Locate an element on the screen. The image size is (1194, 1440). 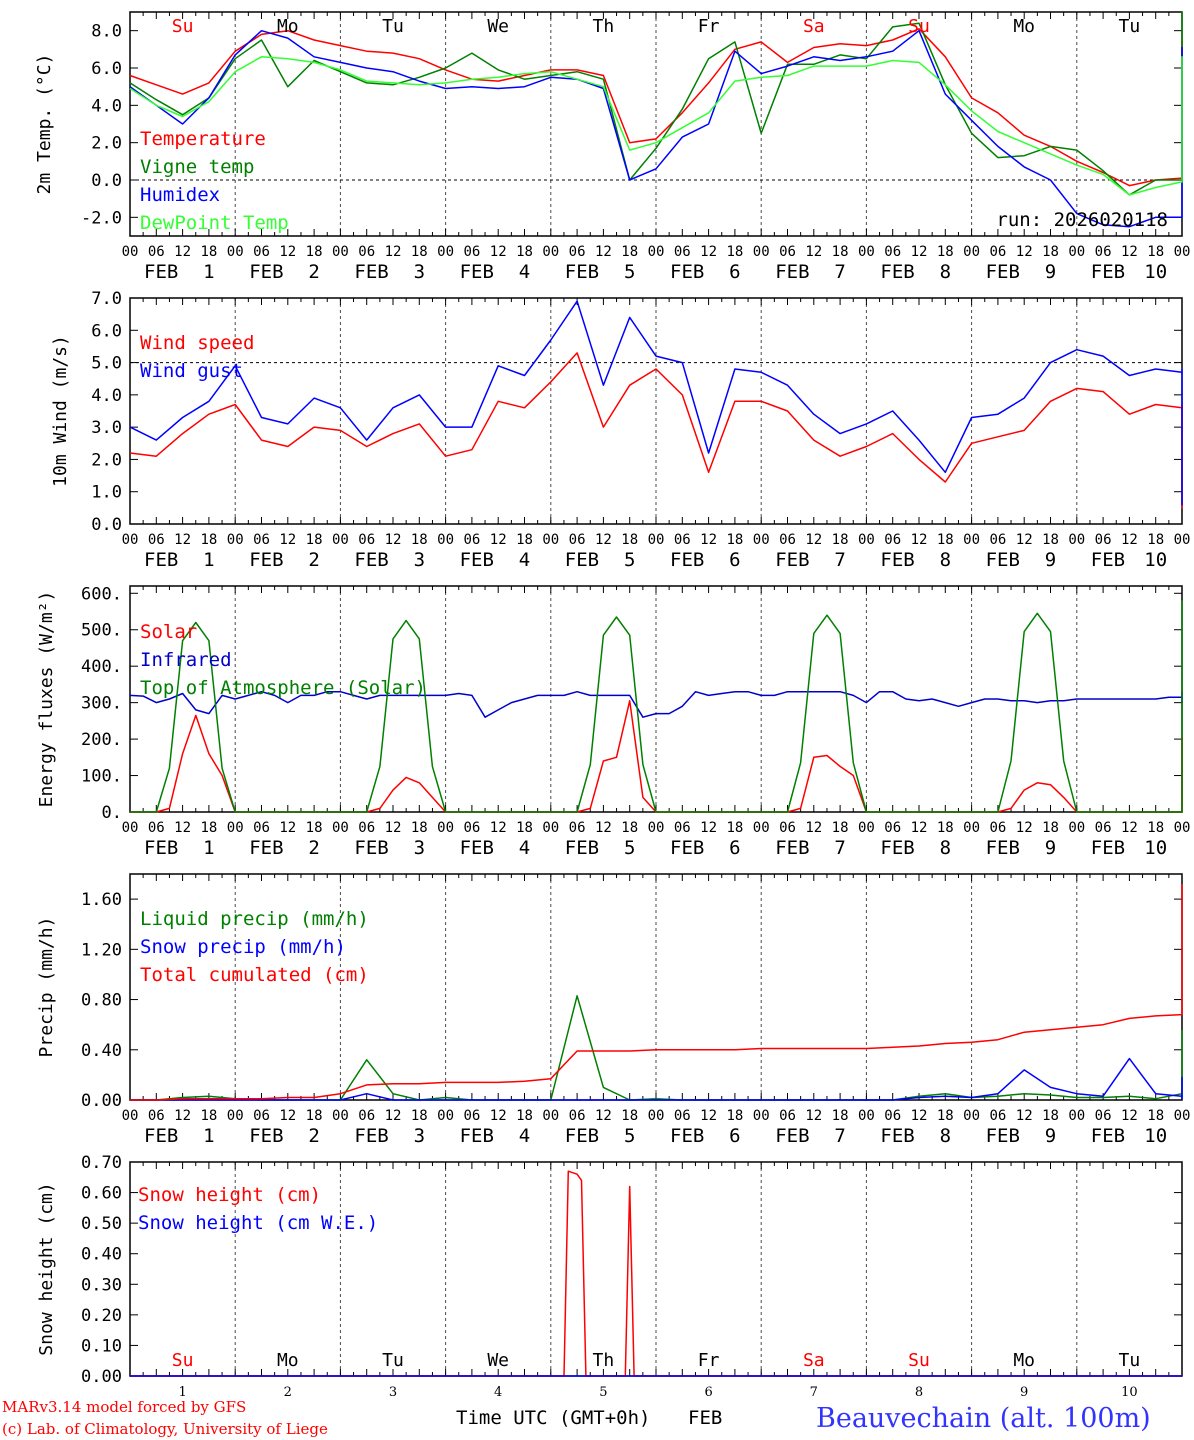
weekday-label: Tu is located at coordinates (393, 1360).